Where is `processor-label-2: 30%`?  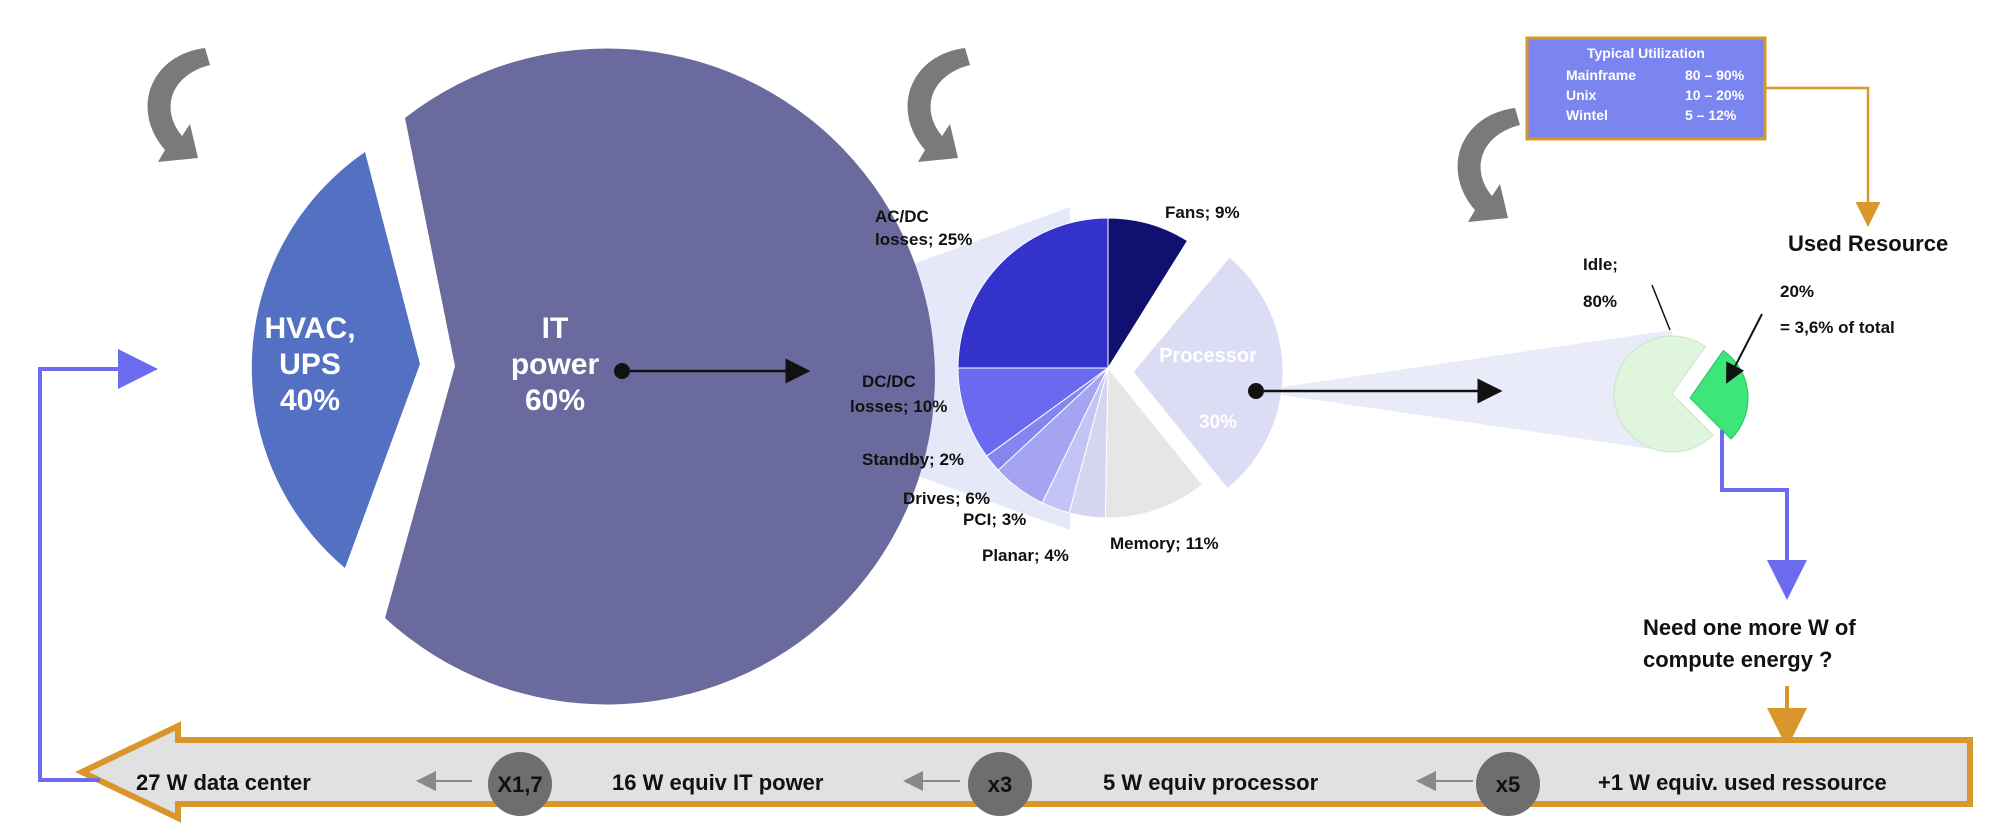
processor-label-2: 30% is located at coordinates (1218, 422).